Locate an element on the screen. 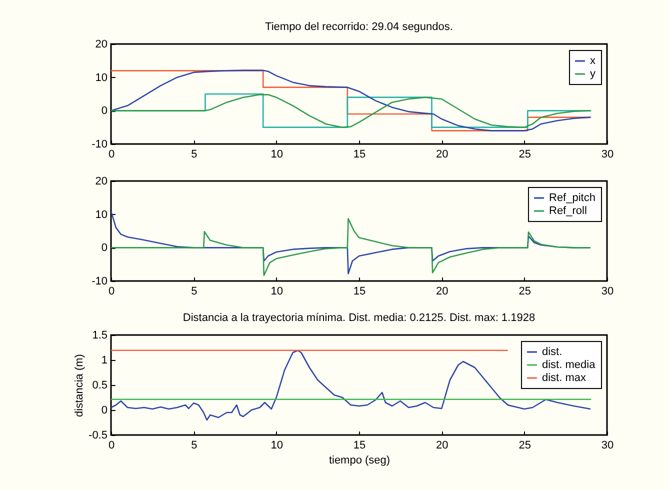 The height and width of the screenshot is (490, 669). y-tick-label: 1.5 is located at coordinates (100, 336).